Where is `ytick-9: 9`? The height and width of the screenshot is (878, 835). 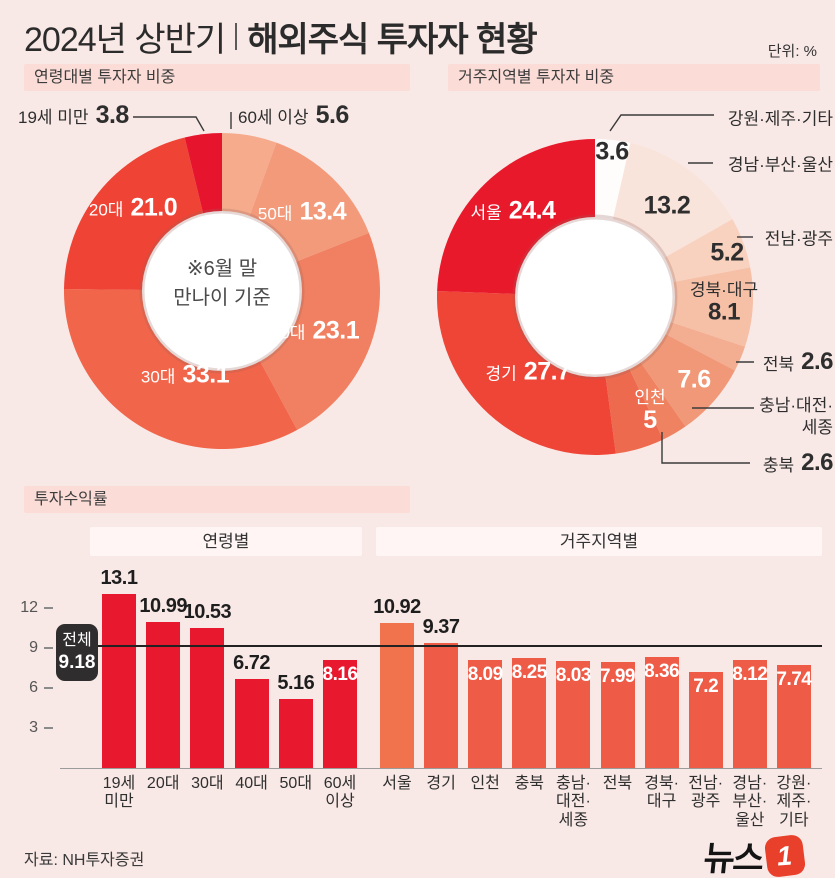
ytick-9: 9 is located at coordinates (31, 648).